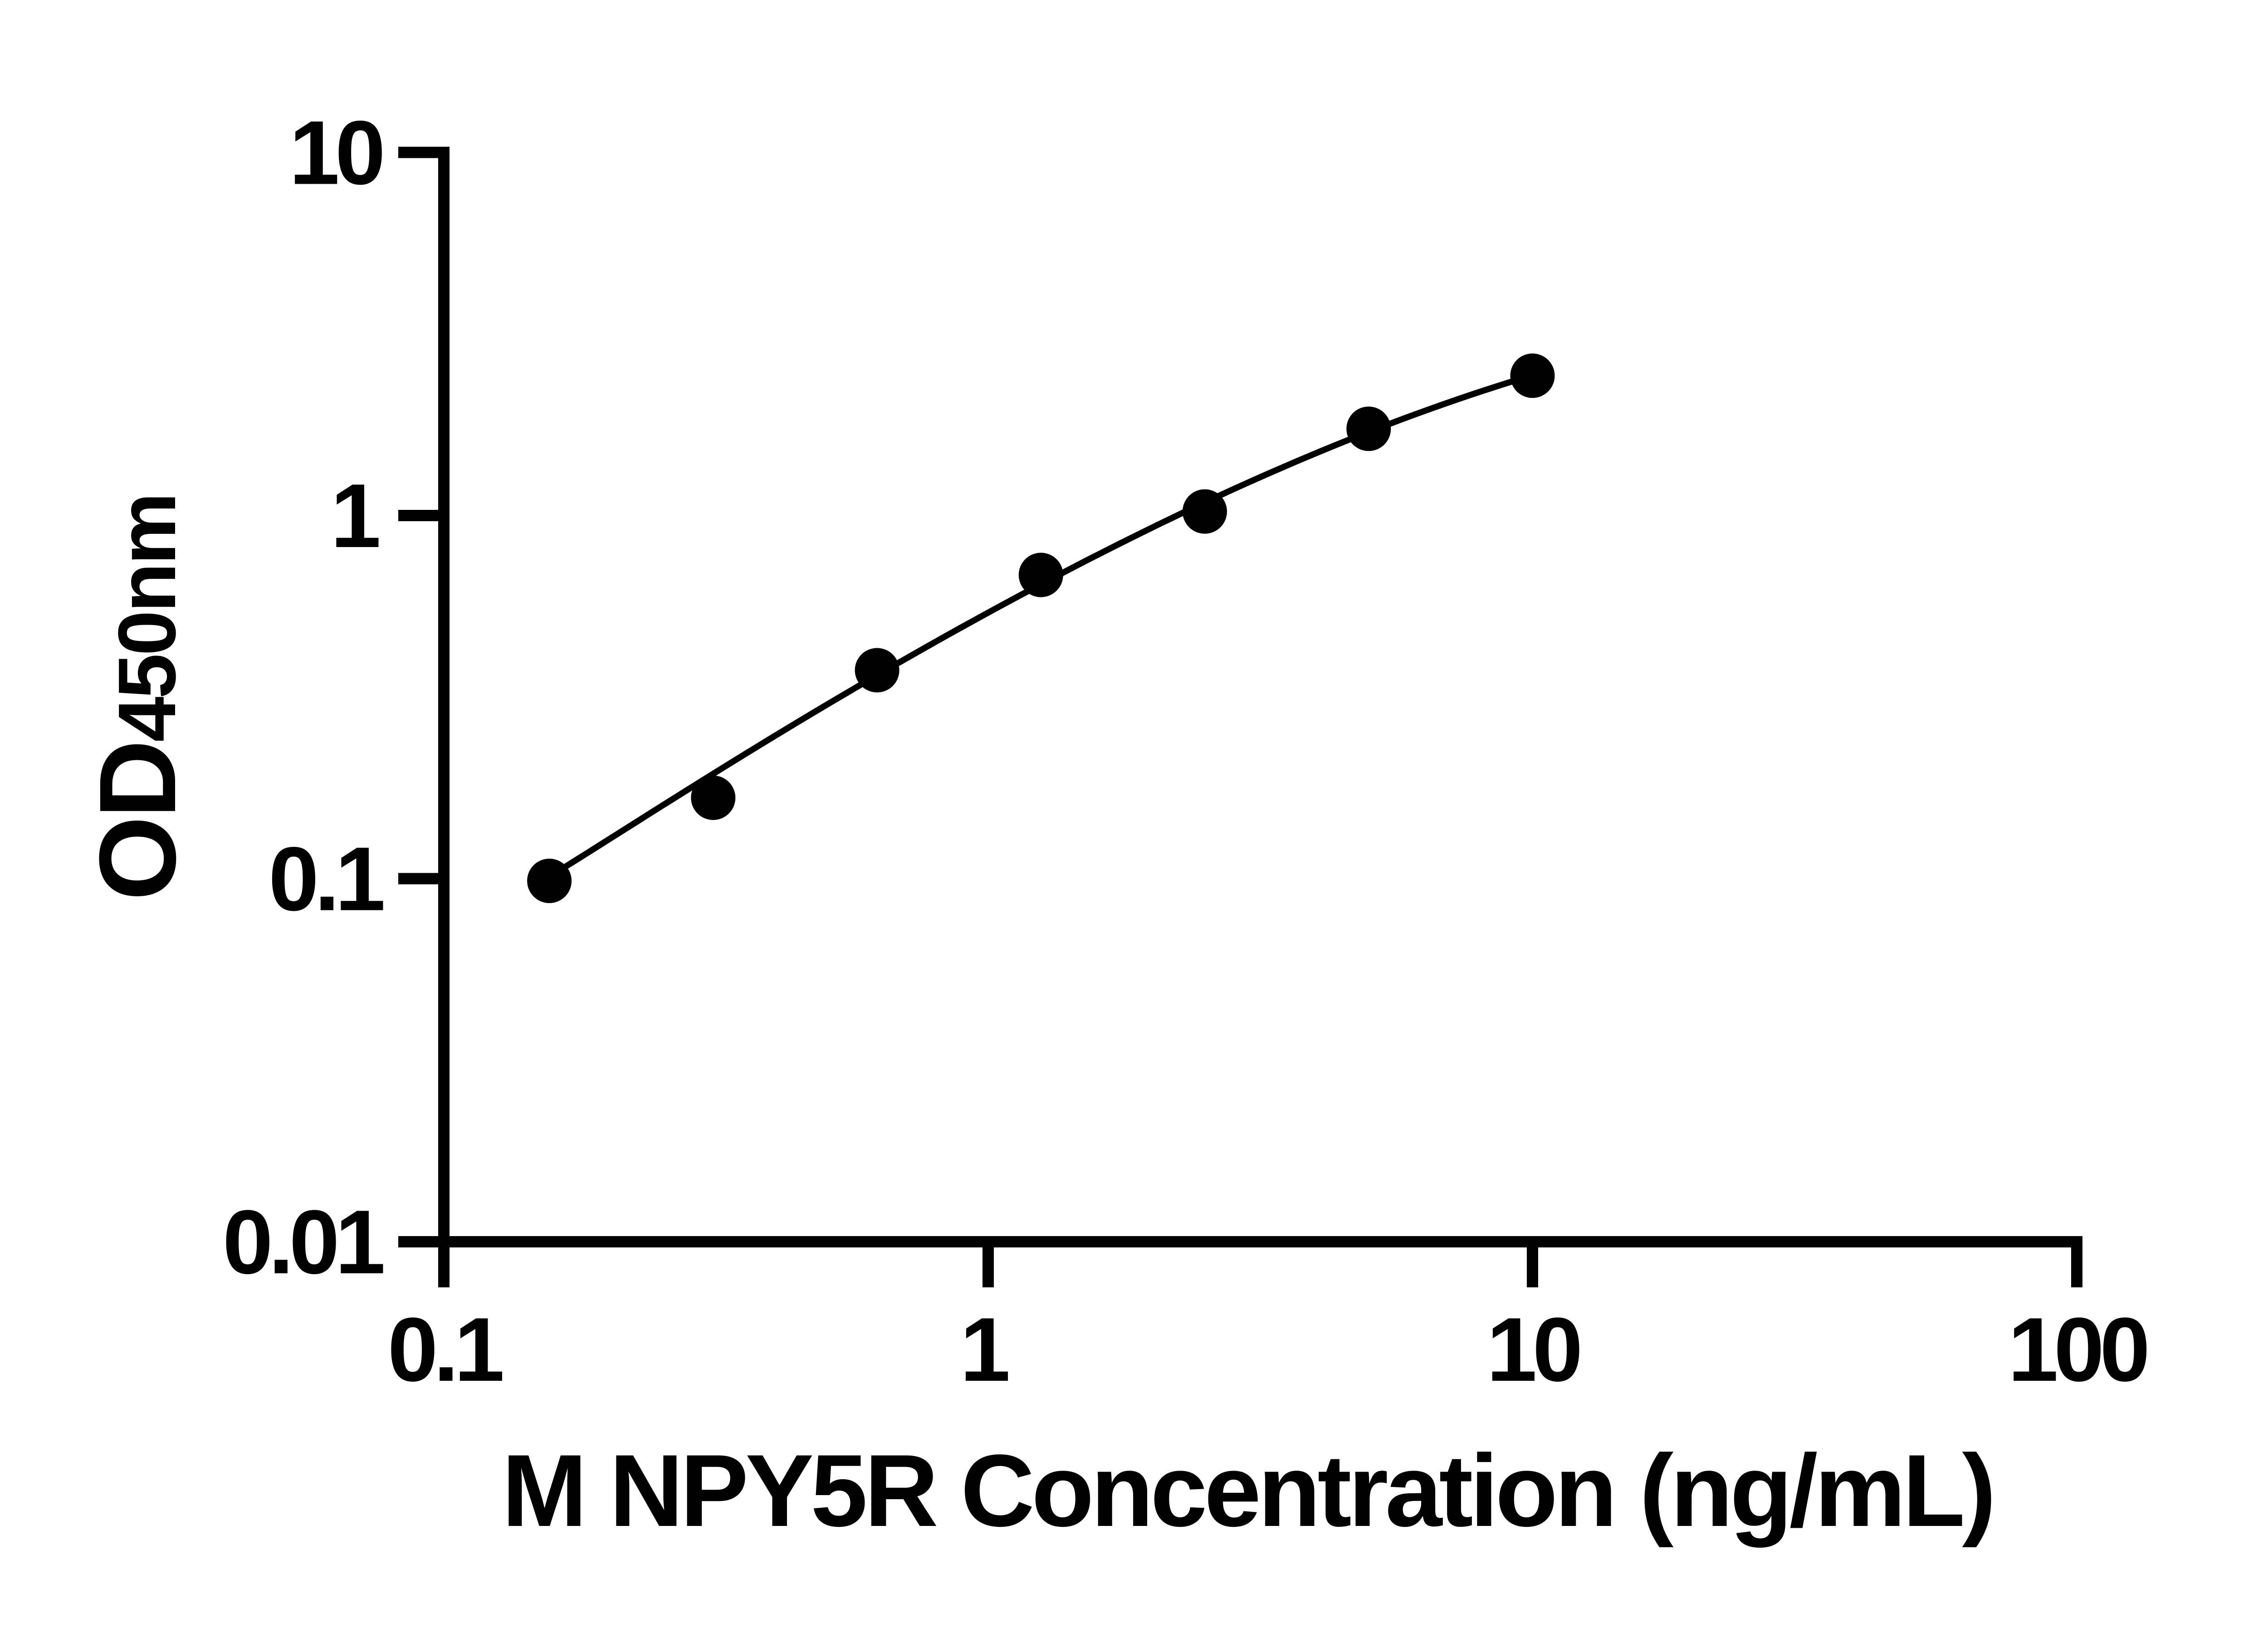  What do you see at coordinates (137, 697) in the screenshot?
I see `svg-text: OD450nm` at bounding box center [137, 697].